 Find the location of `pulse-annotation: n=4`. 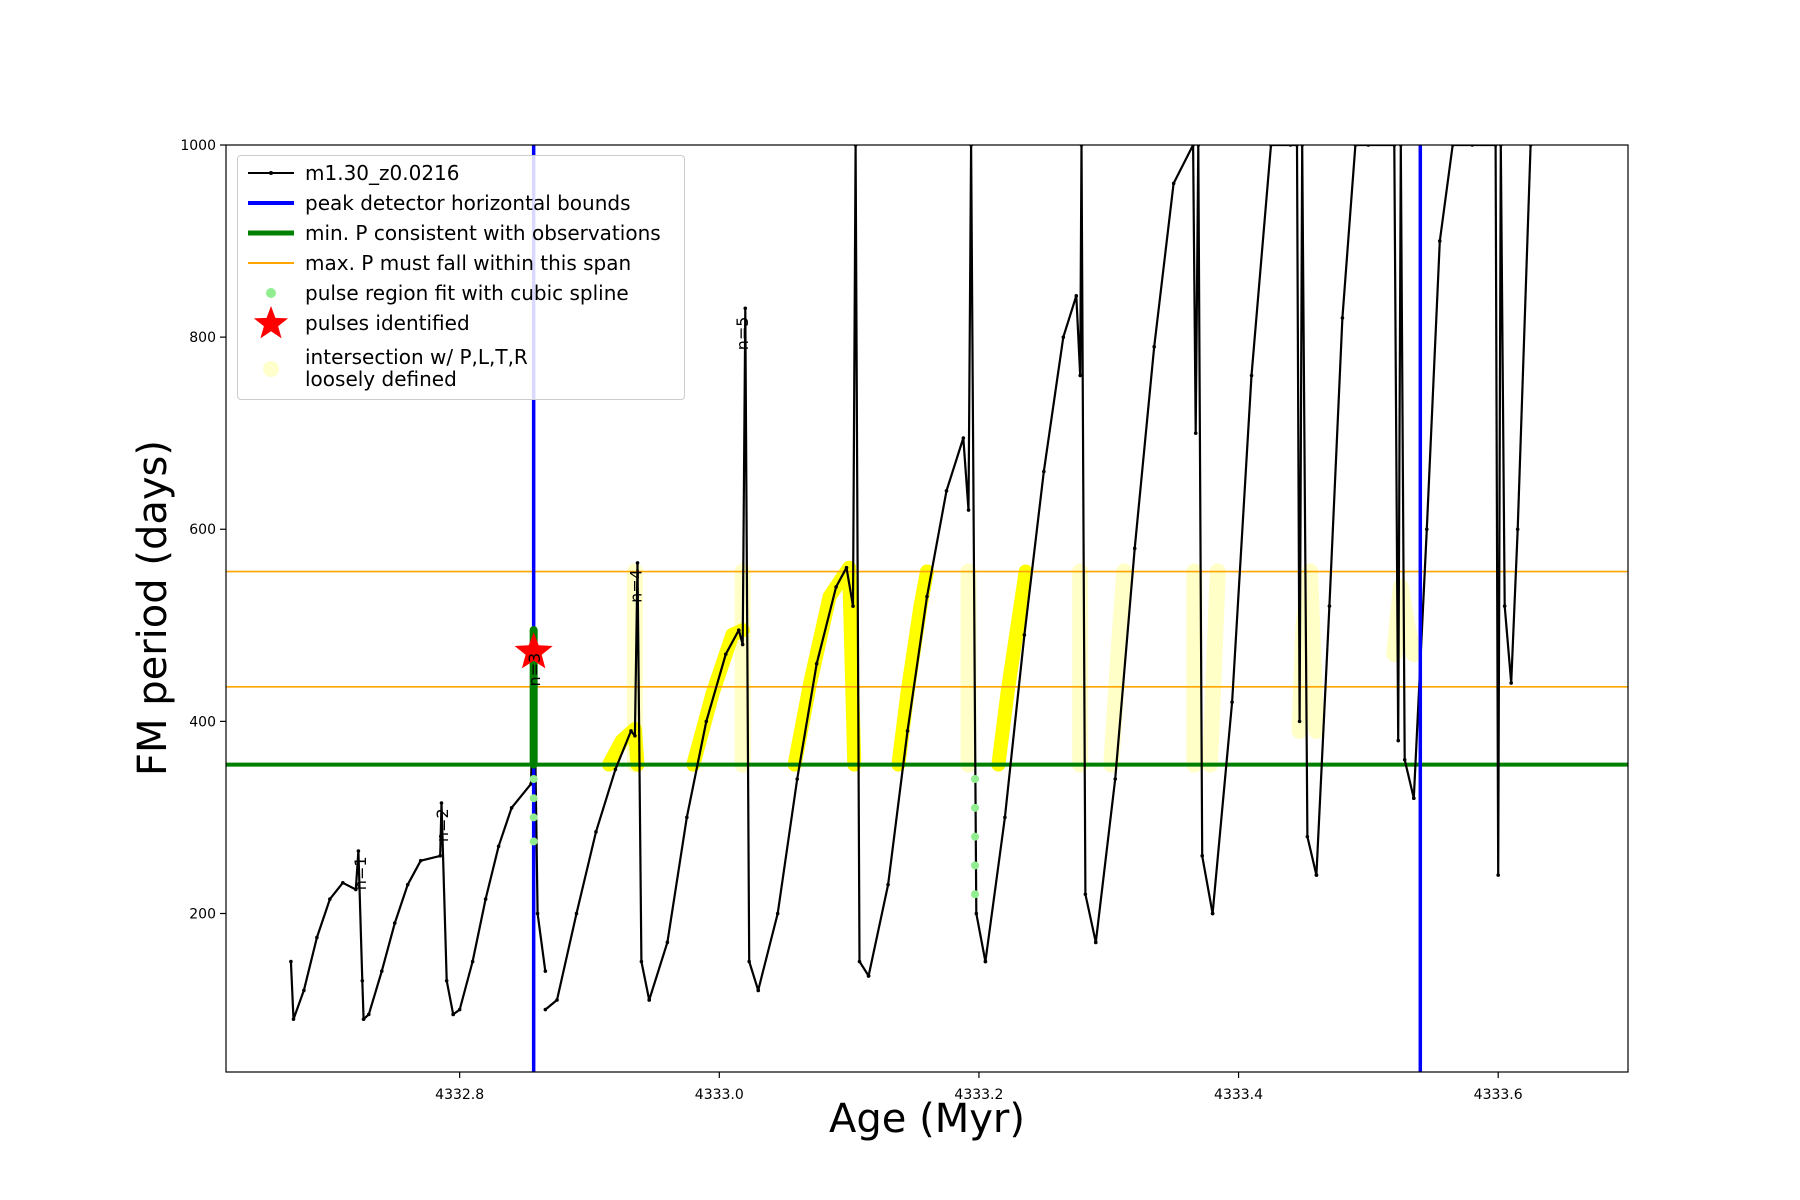

pulse-annotation: n=4 is located at coordinates (635, 586).